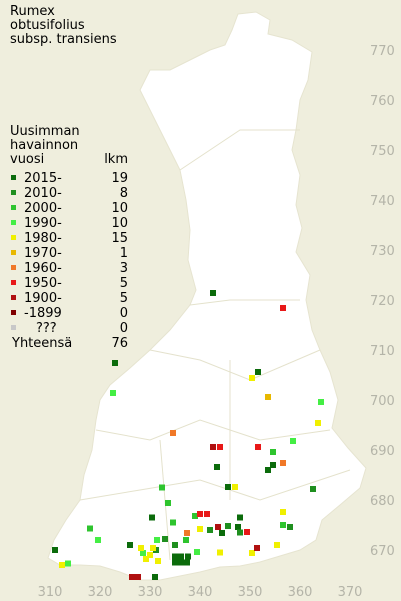 The height and width of the screenshot is (601, 401). What do you see at coordinates (382, 301) in the screenshot?
I see `y-tick-label: 720` at bounding box center [382, 301].